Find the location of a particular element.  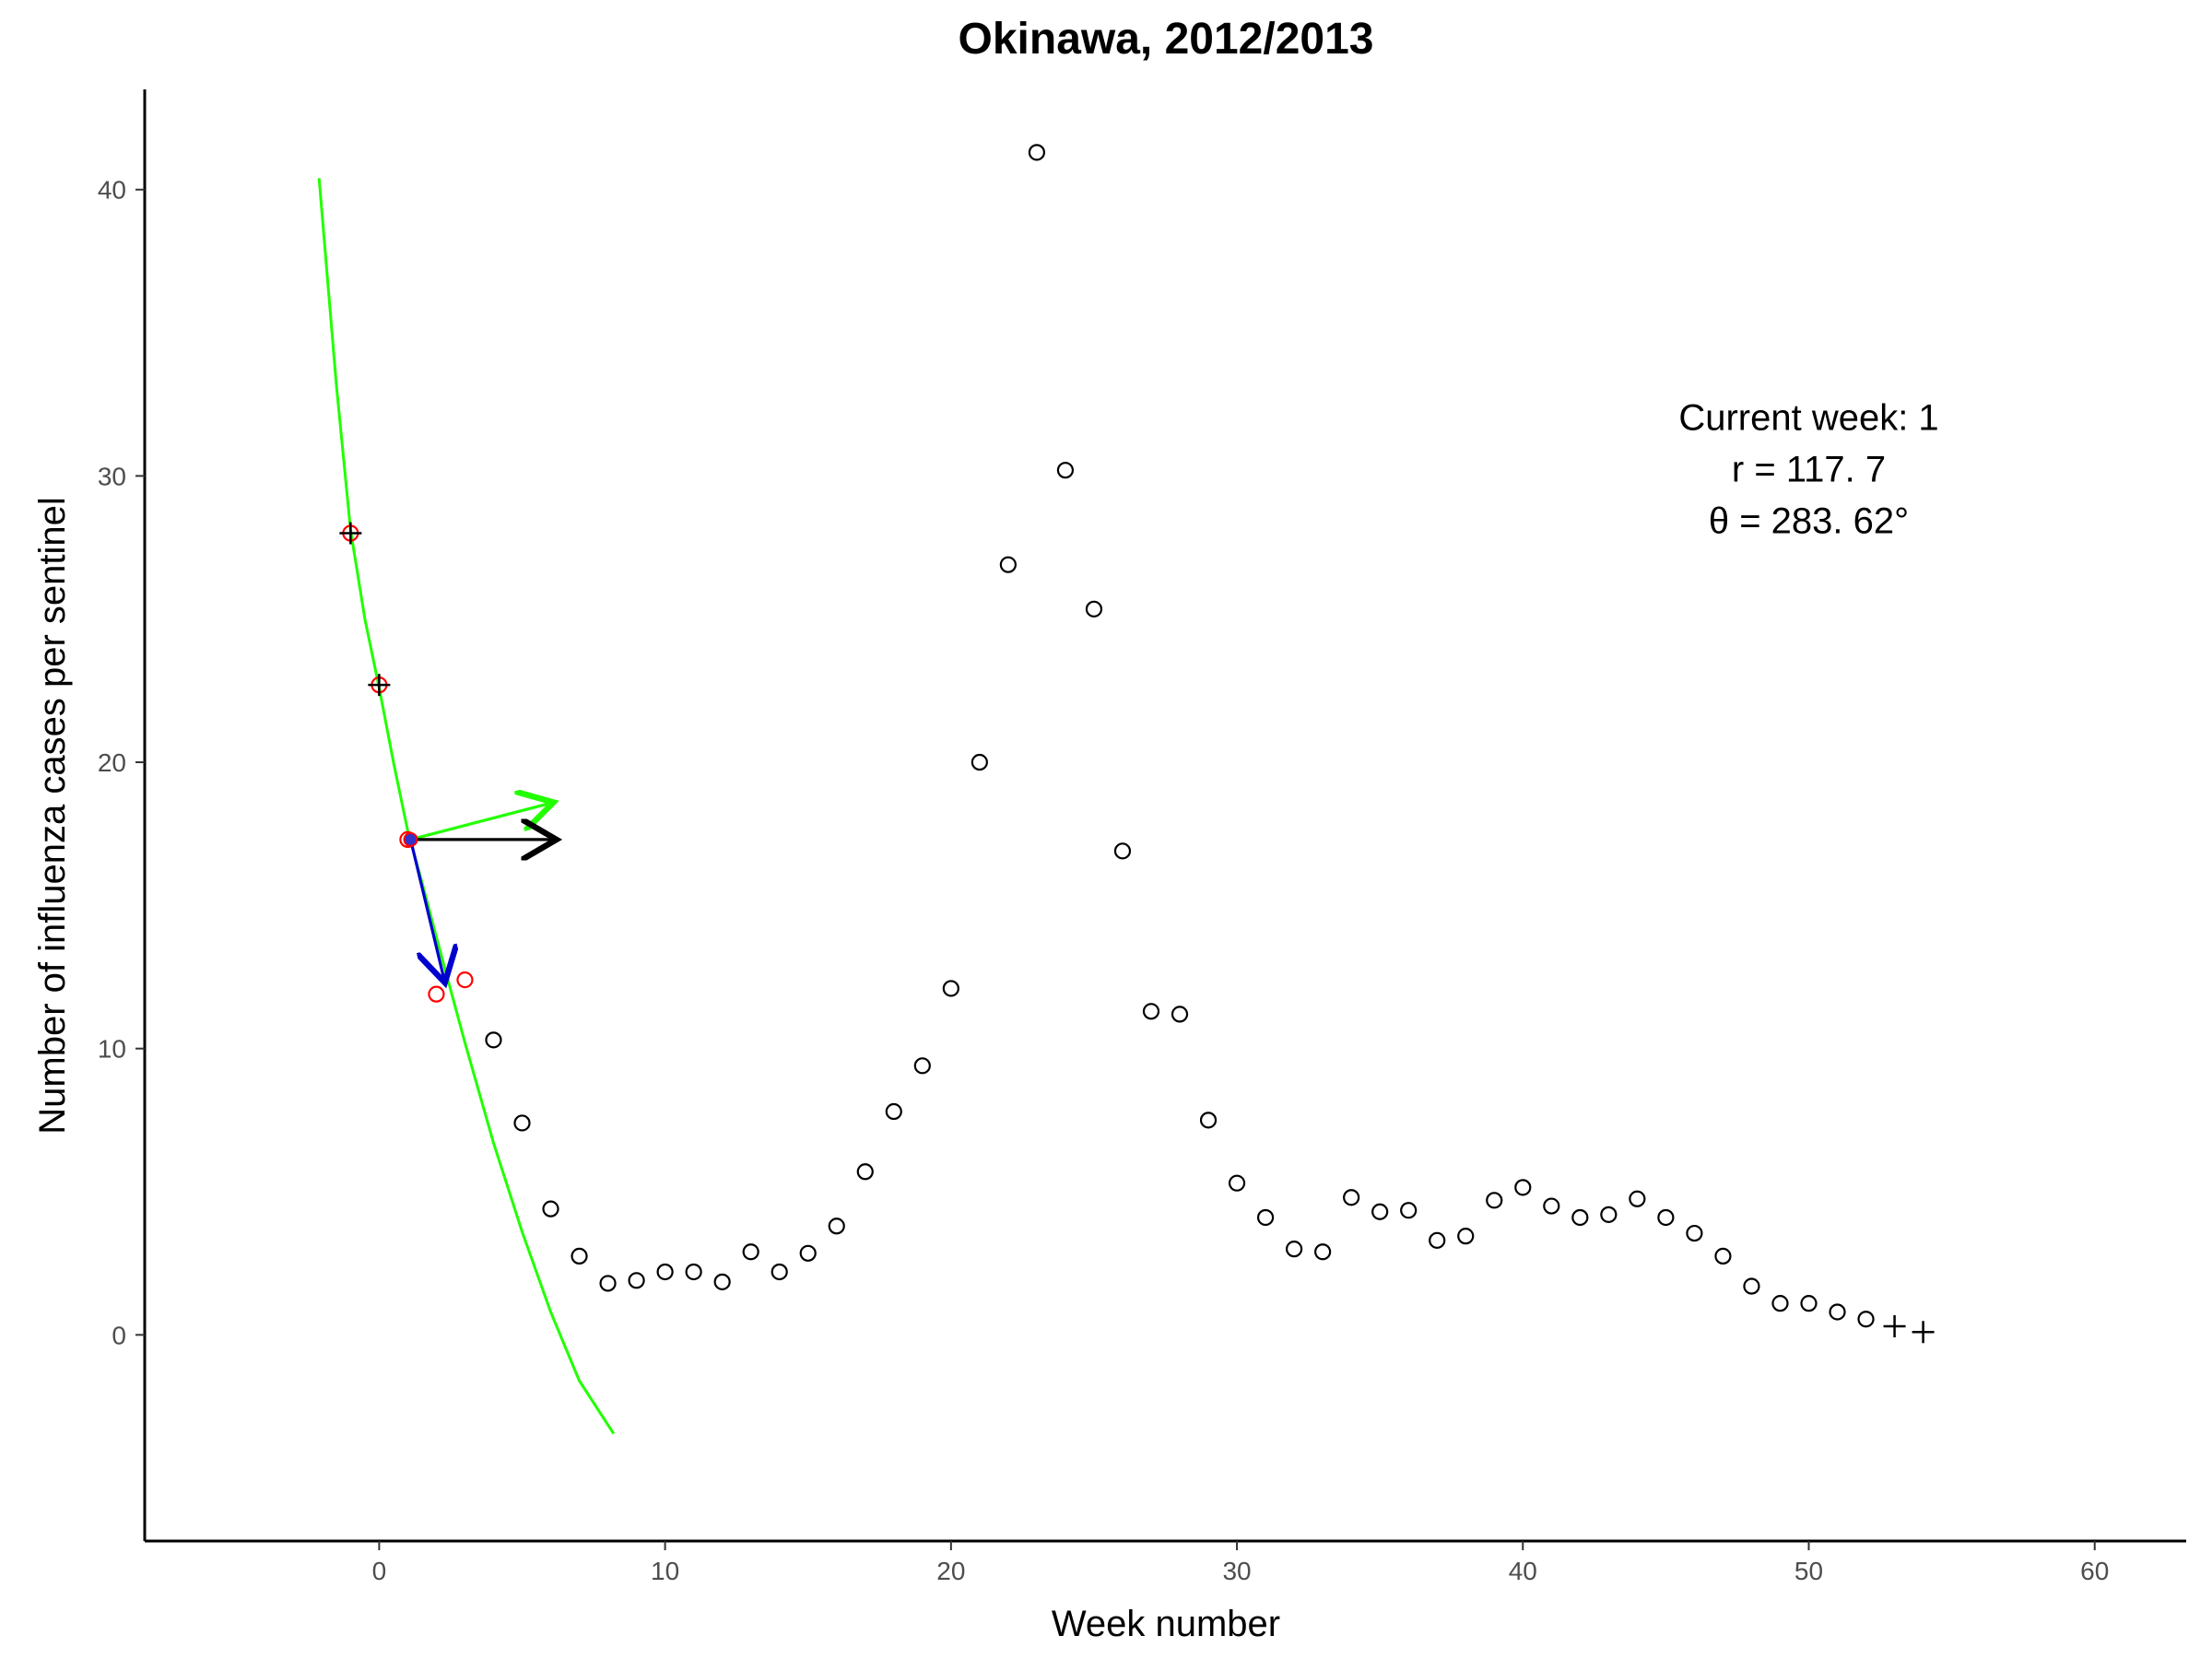

fit-curve is located at coordinates (466, 806).